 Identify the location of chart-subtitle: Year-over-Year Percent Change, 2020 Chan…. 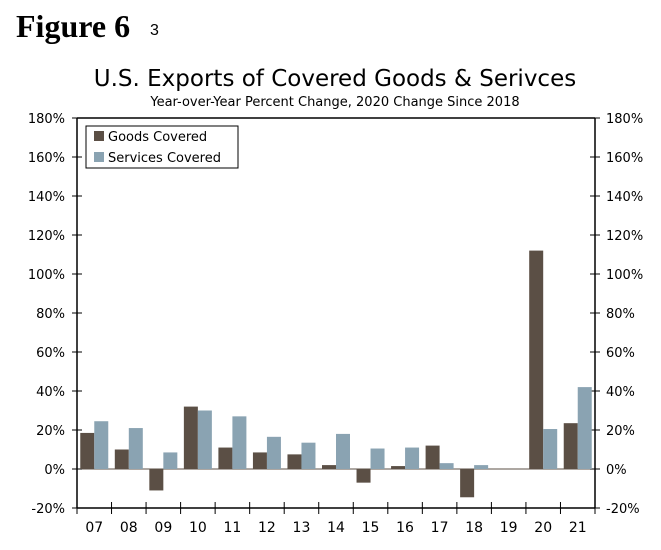
(334, 102).